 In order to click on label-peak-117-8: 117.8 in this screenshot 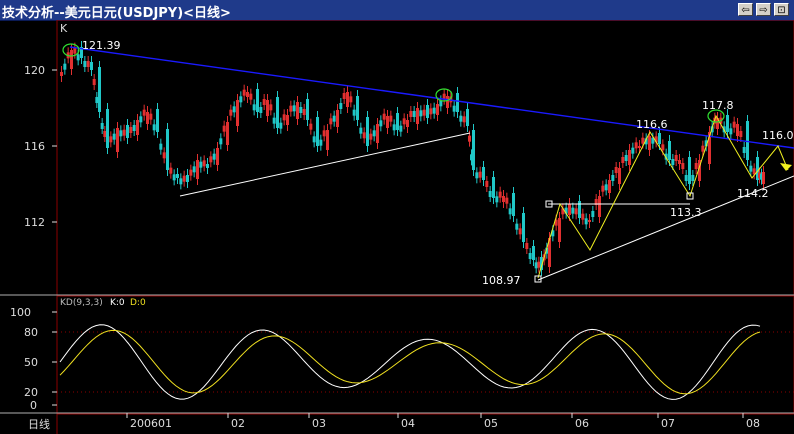, I will do `click(718, 105)`.